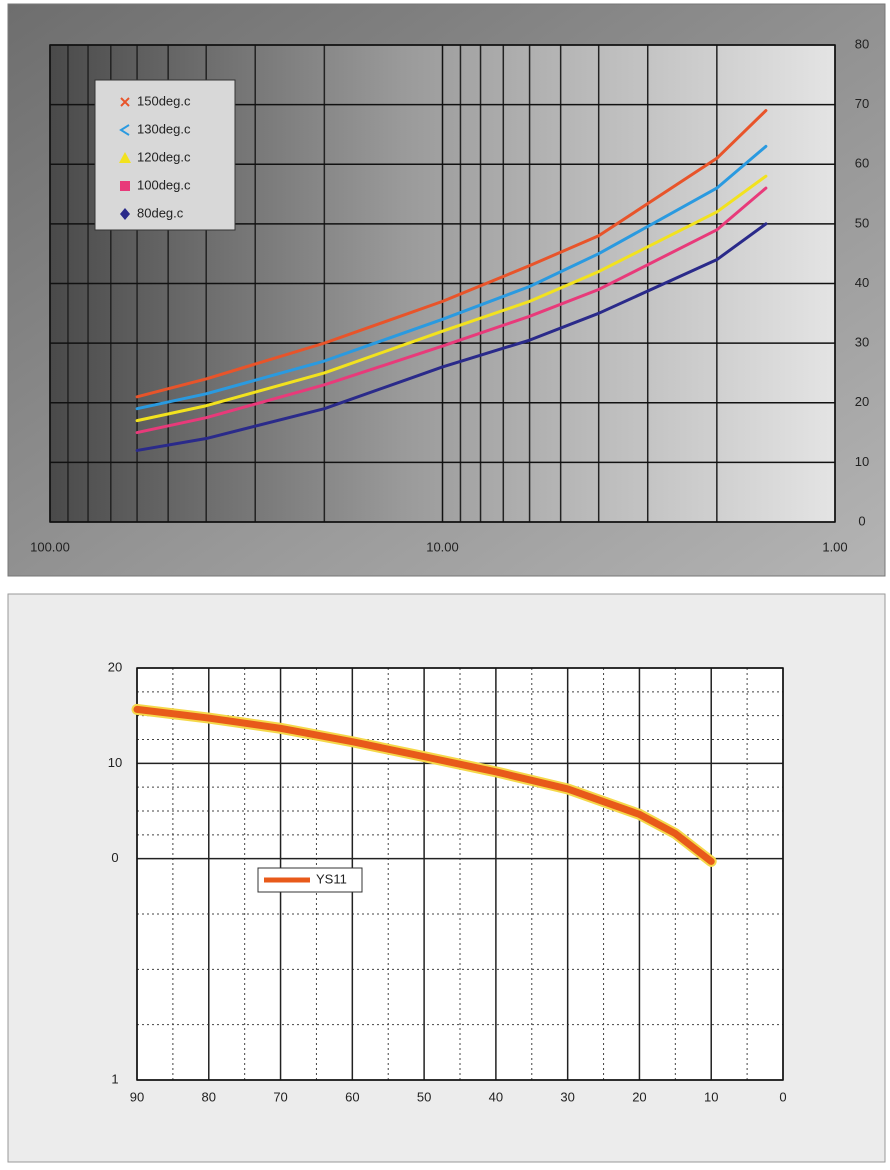 The image size is (890, 1170). Describe the element at coordinates (711, 1096) in the screenshot. I see `x-tick-label: 10` at that location.